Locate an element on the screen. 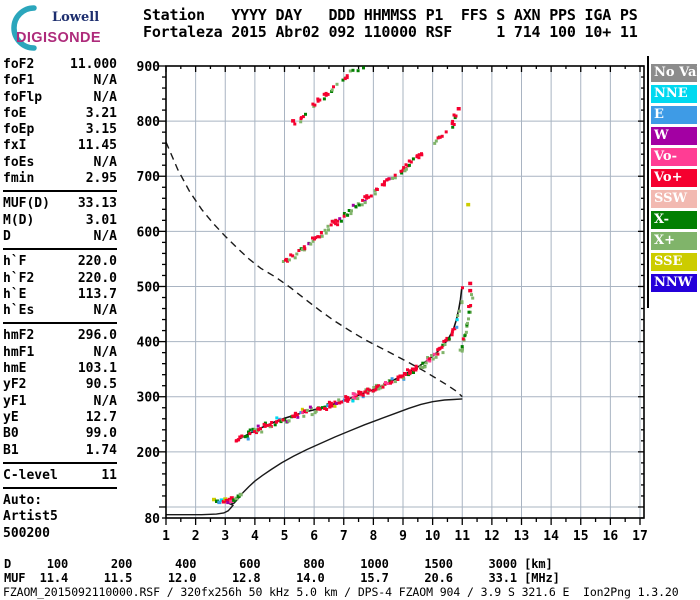 The height and width of the screenshot is (600, 700). param-row: h`E 113.7 is located at coordinates (60, 295).